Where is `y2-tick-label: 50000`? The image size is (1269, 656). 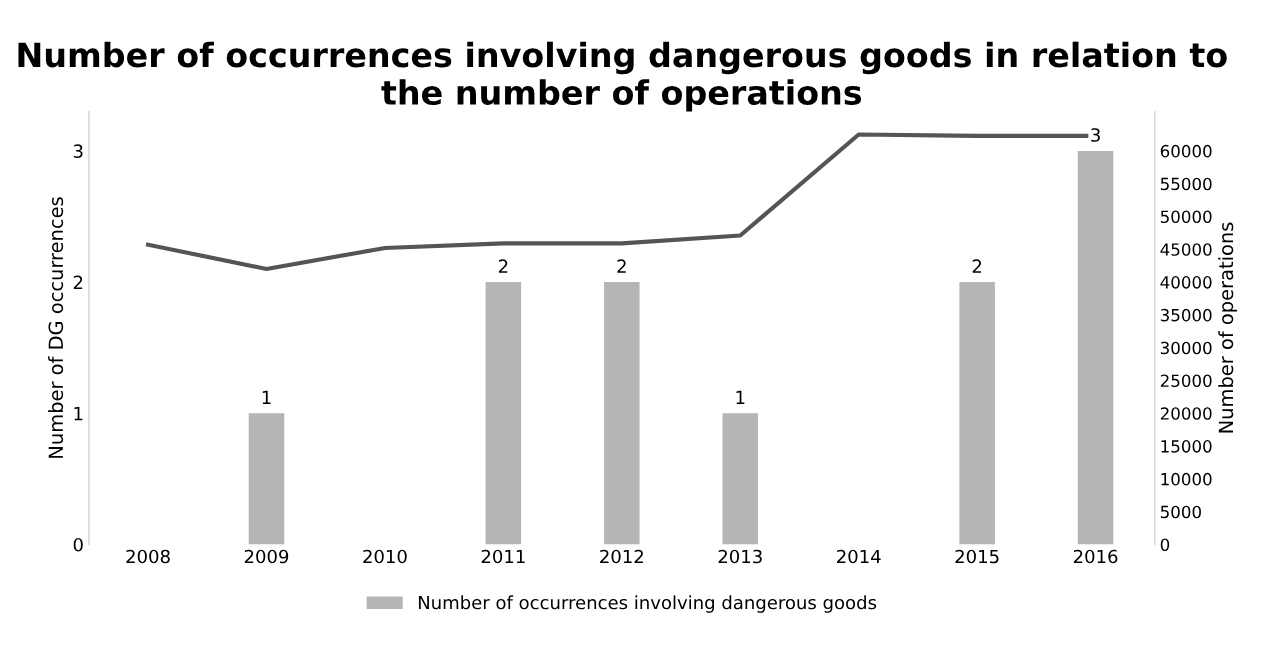 y2-tick-label: 50000 is located at coordinates (1186, 217).